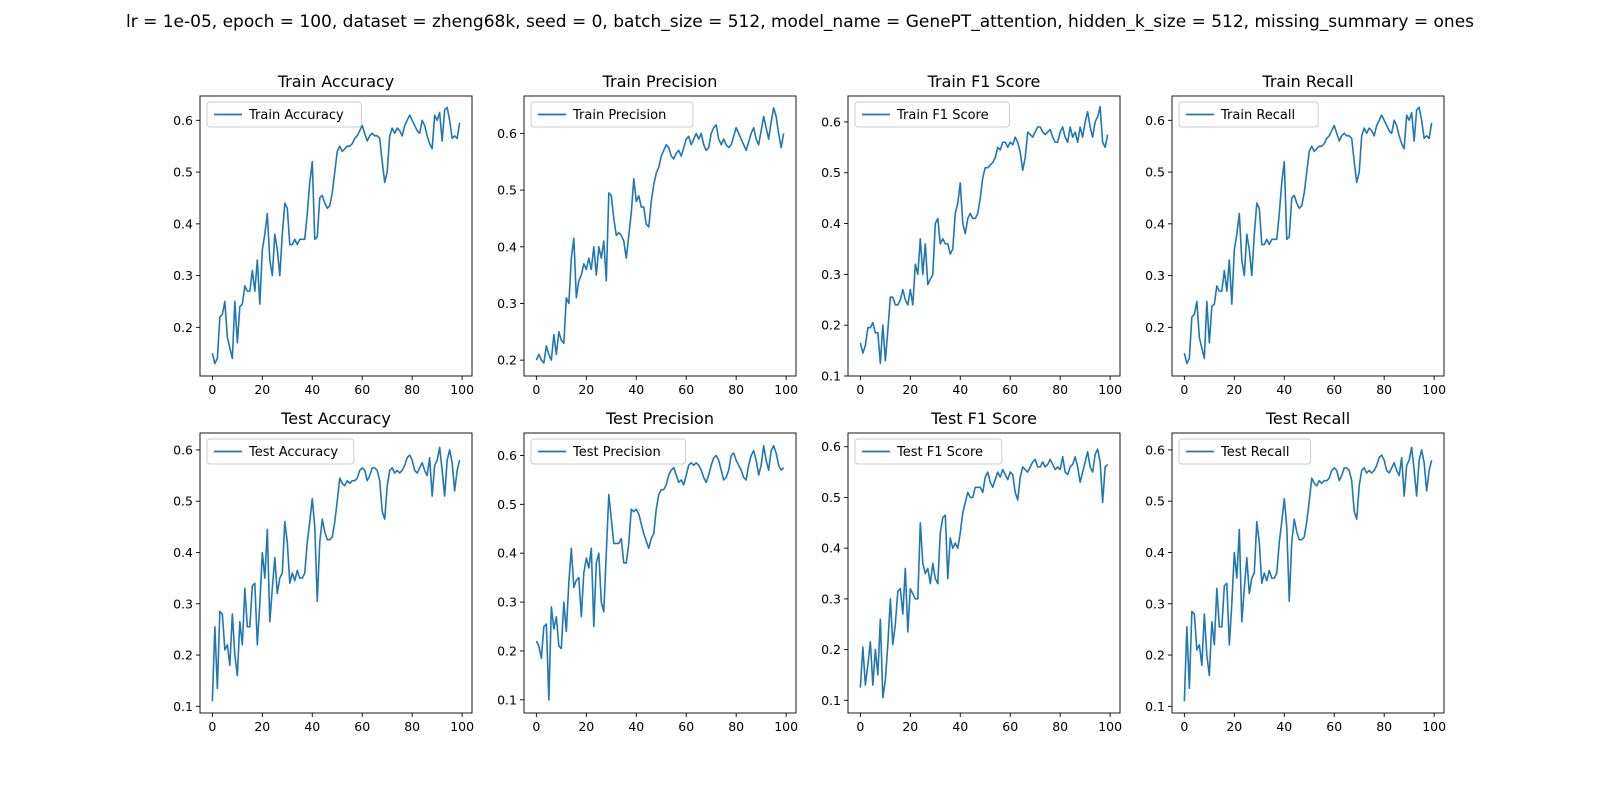  I want to click on subplot-title: Test Recall, so click(1307, 418).